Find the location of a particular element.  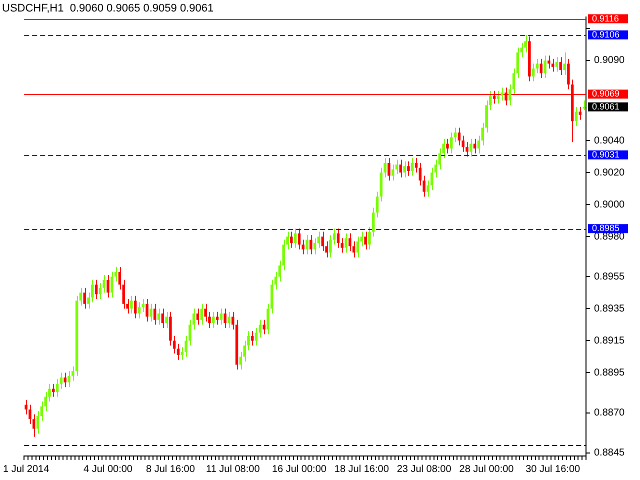

y-tick-label: 0.9020 is located at coordinates (610, 172).